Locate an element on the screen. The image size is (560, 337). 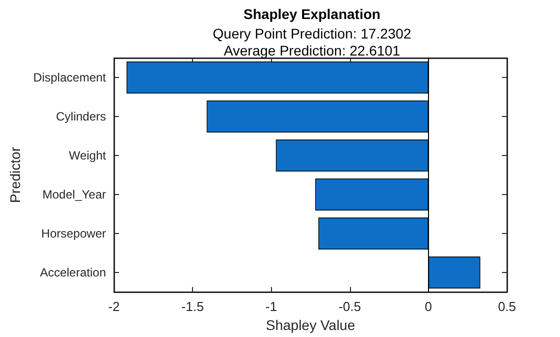
x-tick-label: -1 is located at coordinates (271, 306).